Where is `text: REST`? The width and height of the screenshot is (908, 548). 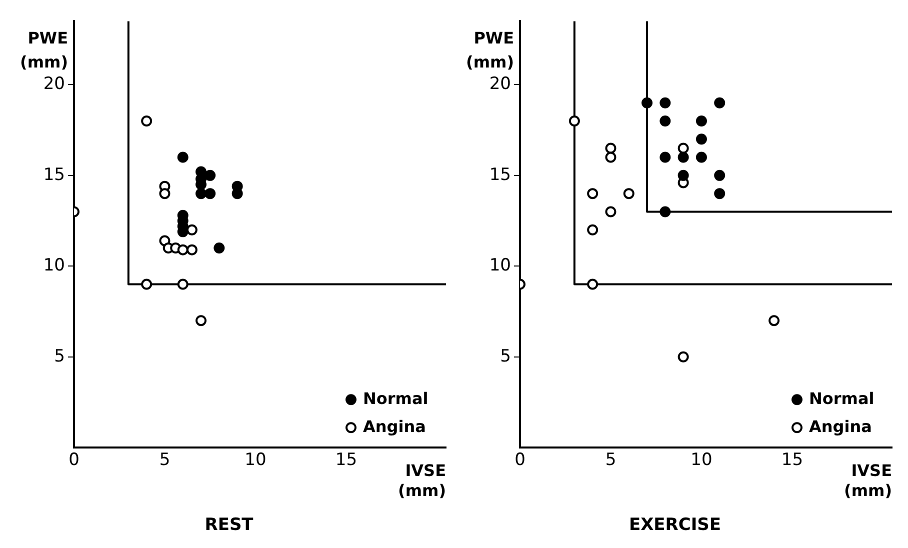 text: REST is located at coordinates (229, 525).